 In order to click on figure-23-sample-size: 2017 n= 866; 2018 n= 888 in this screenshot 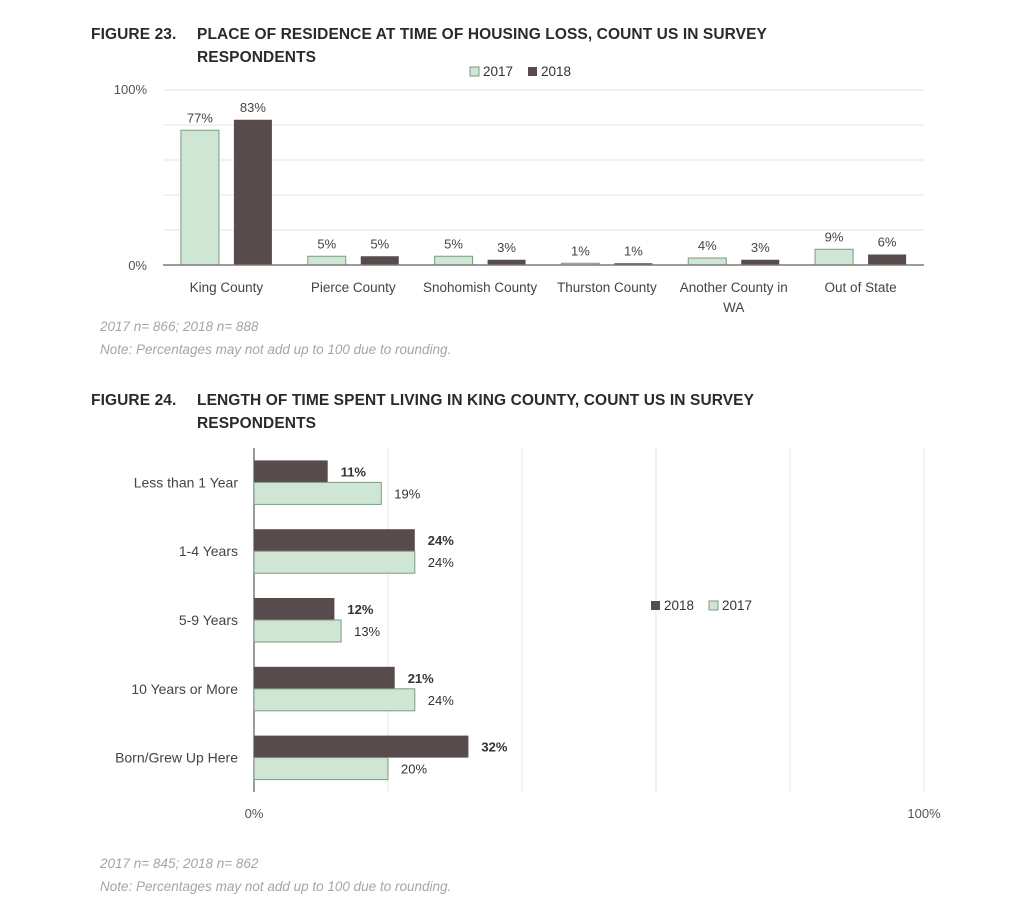, I will do `click(179, 326)`.